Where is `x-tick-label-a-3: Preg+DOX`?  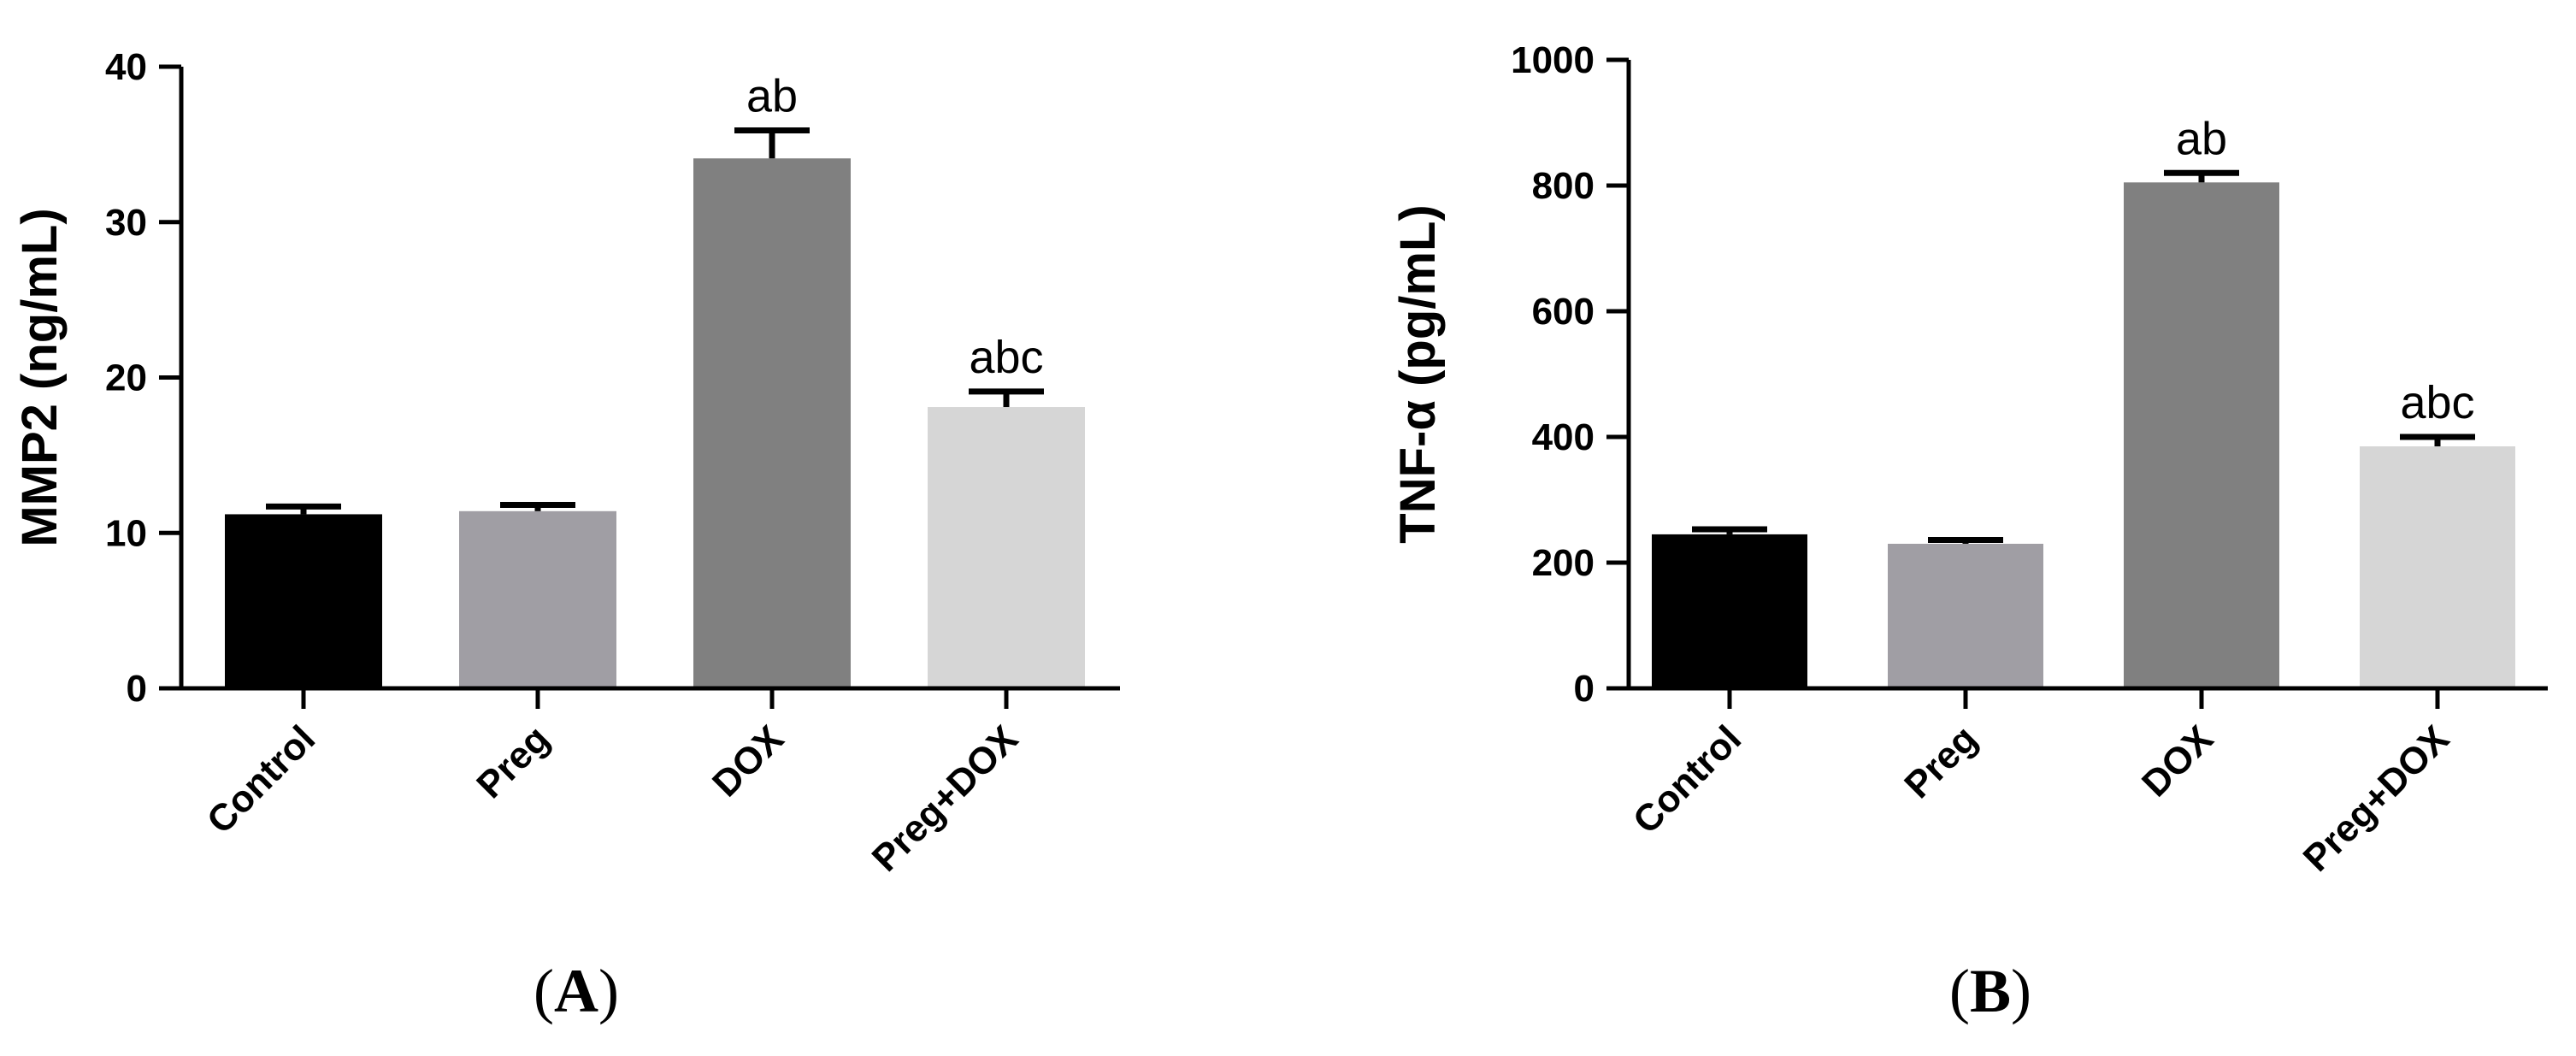 x-tick-label-a-3: Preg+DOX is located at coordinates (945, 798).